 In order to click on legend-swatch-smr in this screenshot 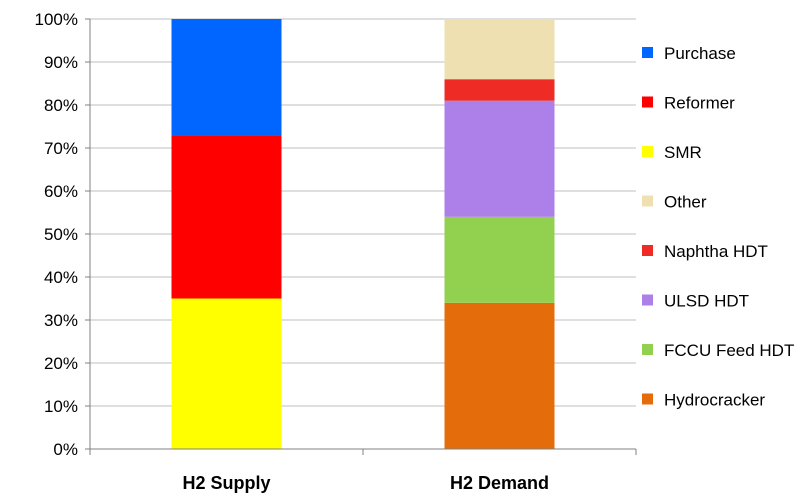, I will do `click(647, 151)`.